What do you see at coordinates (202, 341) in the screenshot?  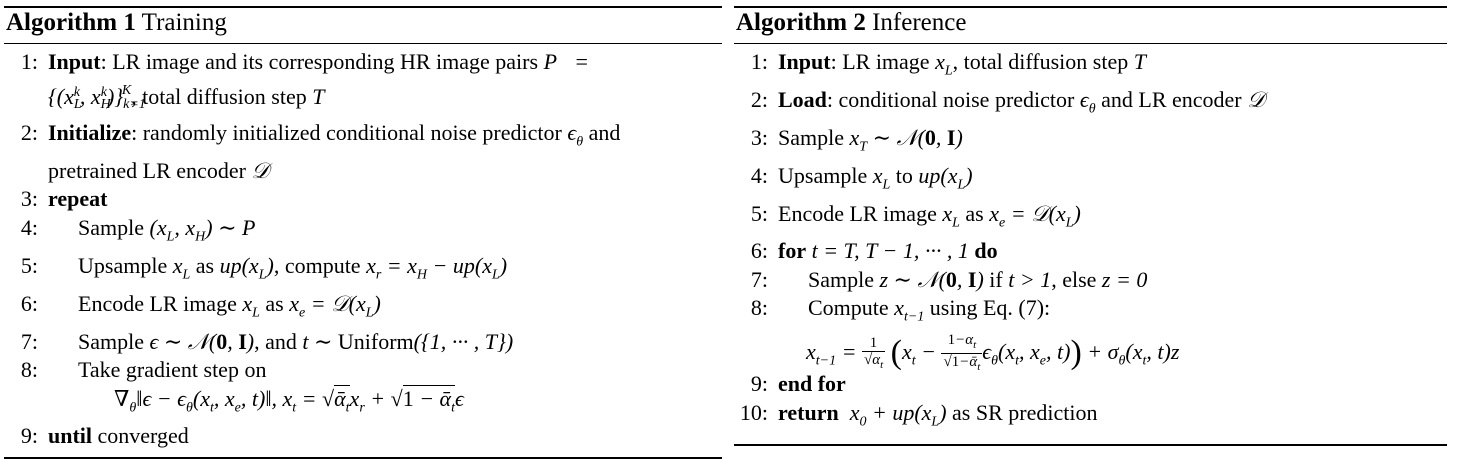 I see `math-noise: ϵ ∼ 𝒩(0, I)` at bounding box center [202, 341].